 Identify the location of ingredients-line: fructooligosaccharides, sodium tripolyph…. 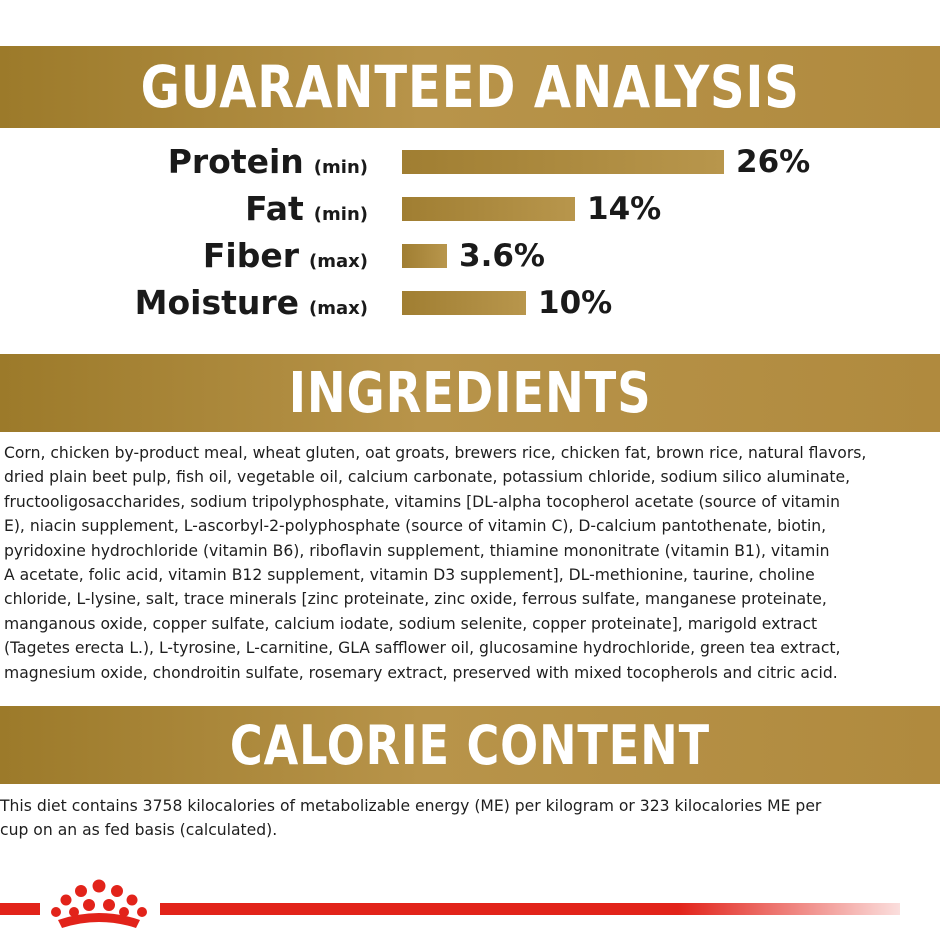
(422, 501).